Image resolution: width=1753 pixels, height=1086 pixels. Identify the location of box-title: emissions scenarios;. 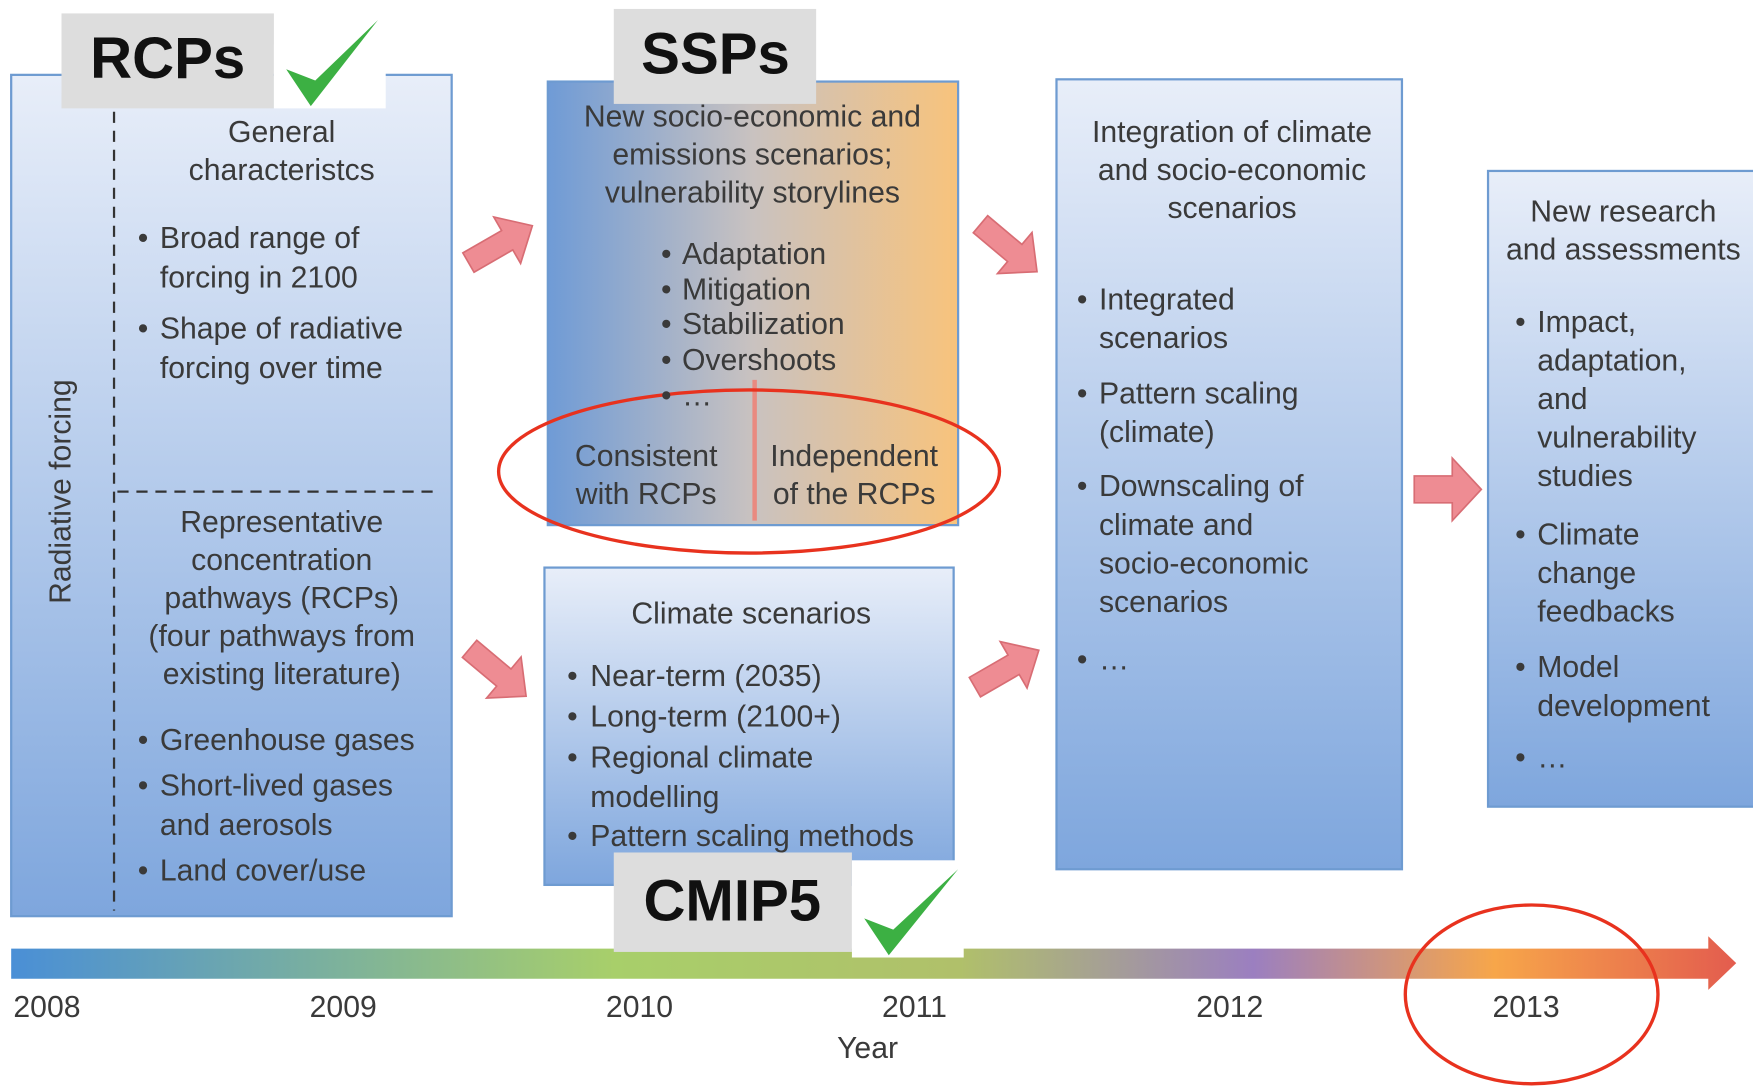
(752, 154).